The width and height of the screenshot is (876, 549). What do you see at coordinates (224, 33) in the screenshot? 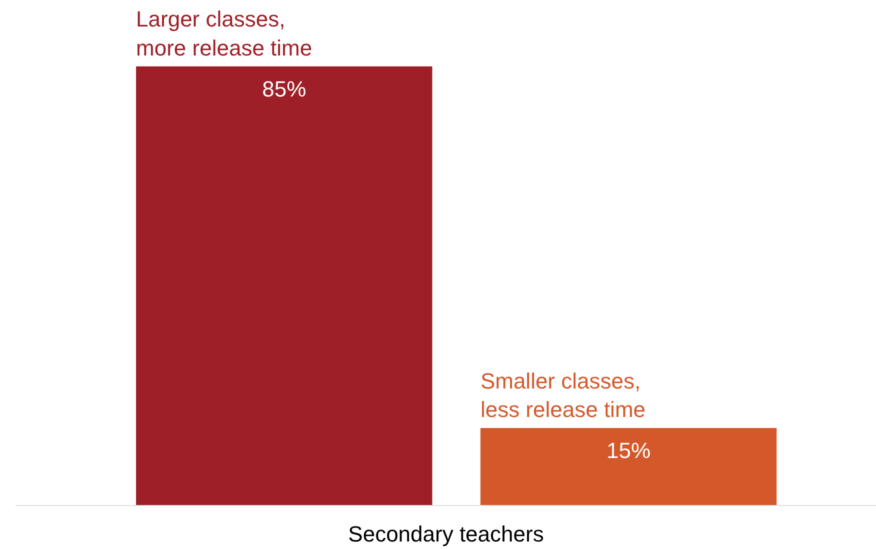
I see `annotation: Larger classes, more release time` at bounding box center [224, 33].